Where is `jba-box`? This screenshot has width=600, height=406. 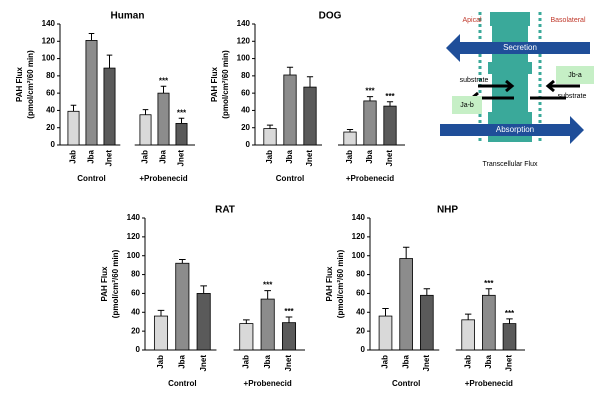 jba-box is located at coordinates (575, 75).